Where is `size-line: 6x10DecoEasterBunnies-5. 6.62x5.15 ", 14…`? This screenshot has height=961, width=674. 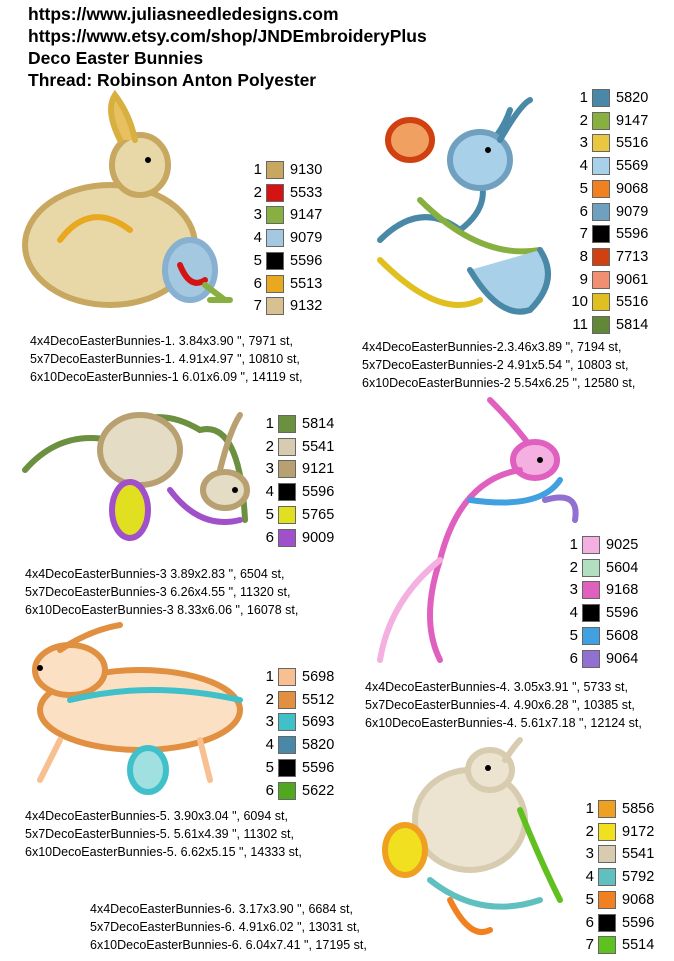 size-line: 6x10DecoEasterBunnies-5. 6.62x5.15 ", 14… is located at coordinates (163, 852).